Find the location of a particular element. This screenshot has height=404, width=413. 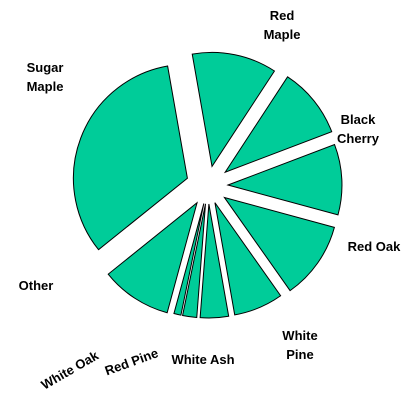

slice-label-line: White Oak is located at coordinates (69, 369).